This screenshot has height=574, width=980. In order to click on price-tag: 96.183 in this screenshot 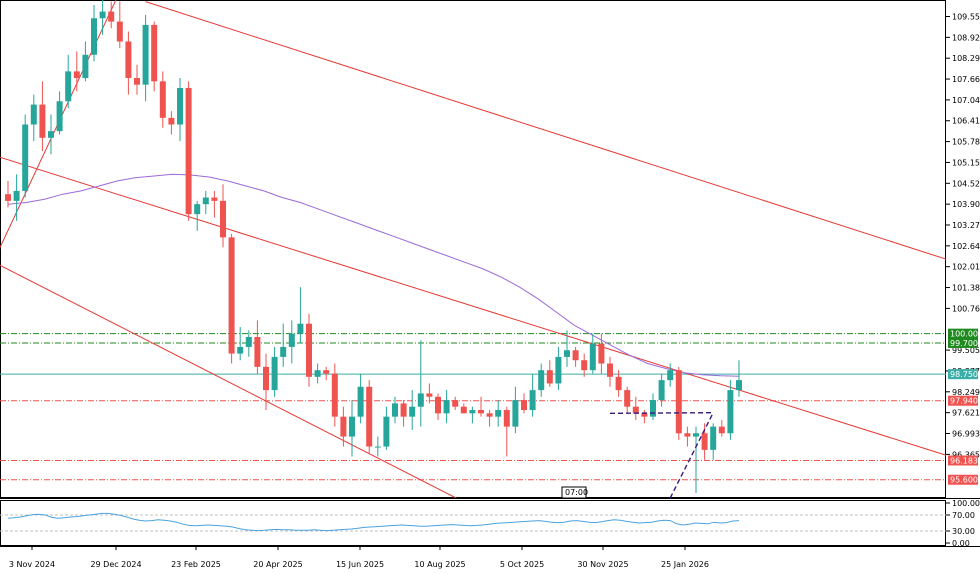, I will do `click(963, 460)`.